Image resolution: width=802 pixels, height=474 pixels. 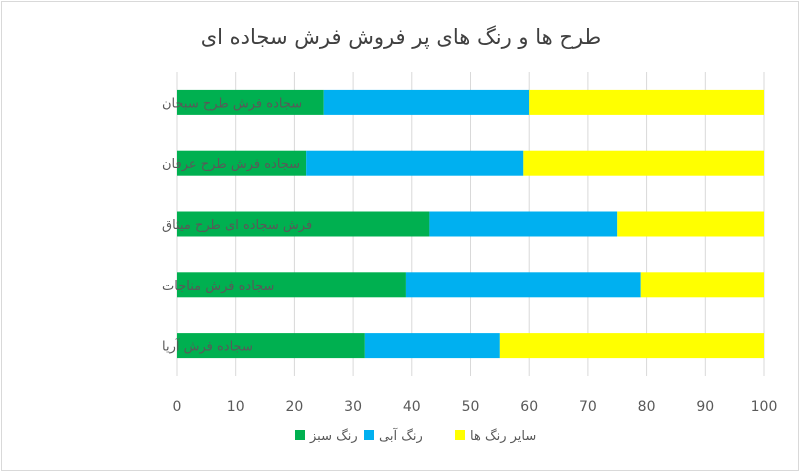 I want to click on x-tick-label: 20, so click(x=294, y=407).